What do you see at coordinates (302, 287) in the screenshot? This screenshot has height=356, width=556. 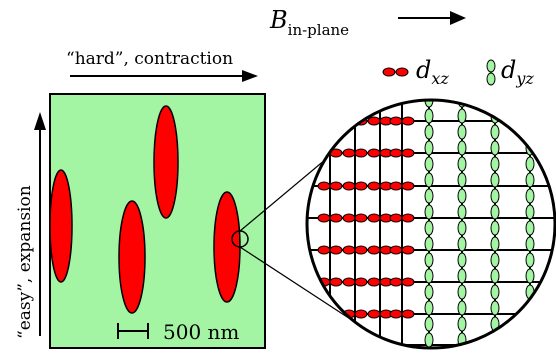 I see `zoom-line-bottom` at bounding box center [302, 287].